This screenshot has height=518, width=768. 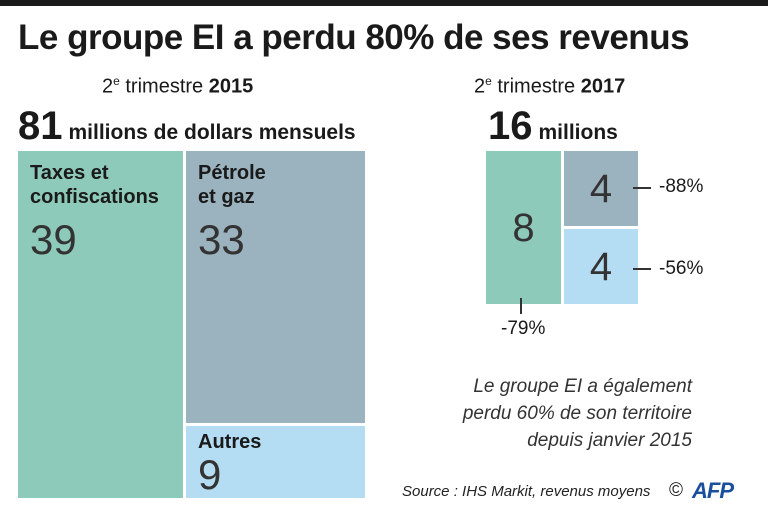 I want to click on period-2017-label: trimestre, so click(x=536, y=86).